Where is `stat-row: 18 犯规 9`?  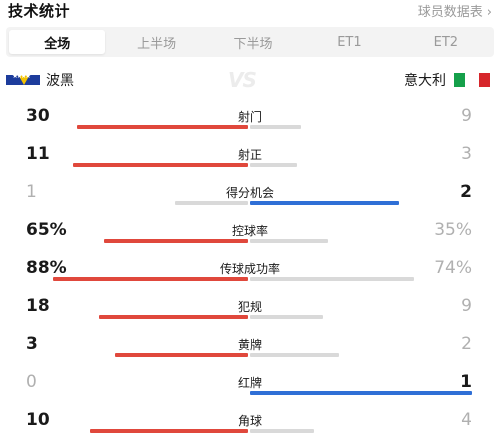 stat-row: 18 犯规 9 is located at coordinates (250, 309).